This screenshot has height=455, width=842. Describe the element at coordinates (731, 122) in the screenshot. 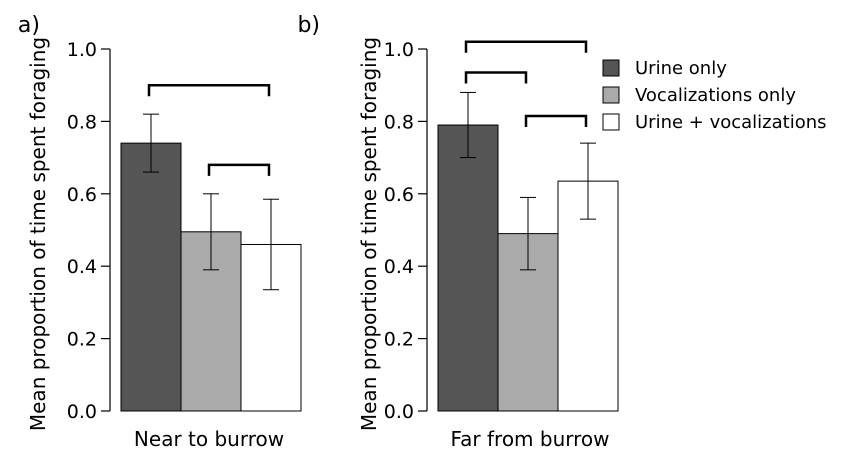

I see `legend-label: Urine + vocalizations` at that location.